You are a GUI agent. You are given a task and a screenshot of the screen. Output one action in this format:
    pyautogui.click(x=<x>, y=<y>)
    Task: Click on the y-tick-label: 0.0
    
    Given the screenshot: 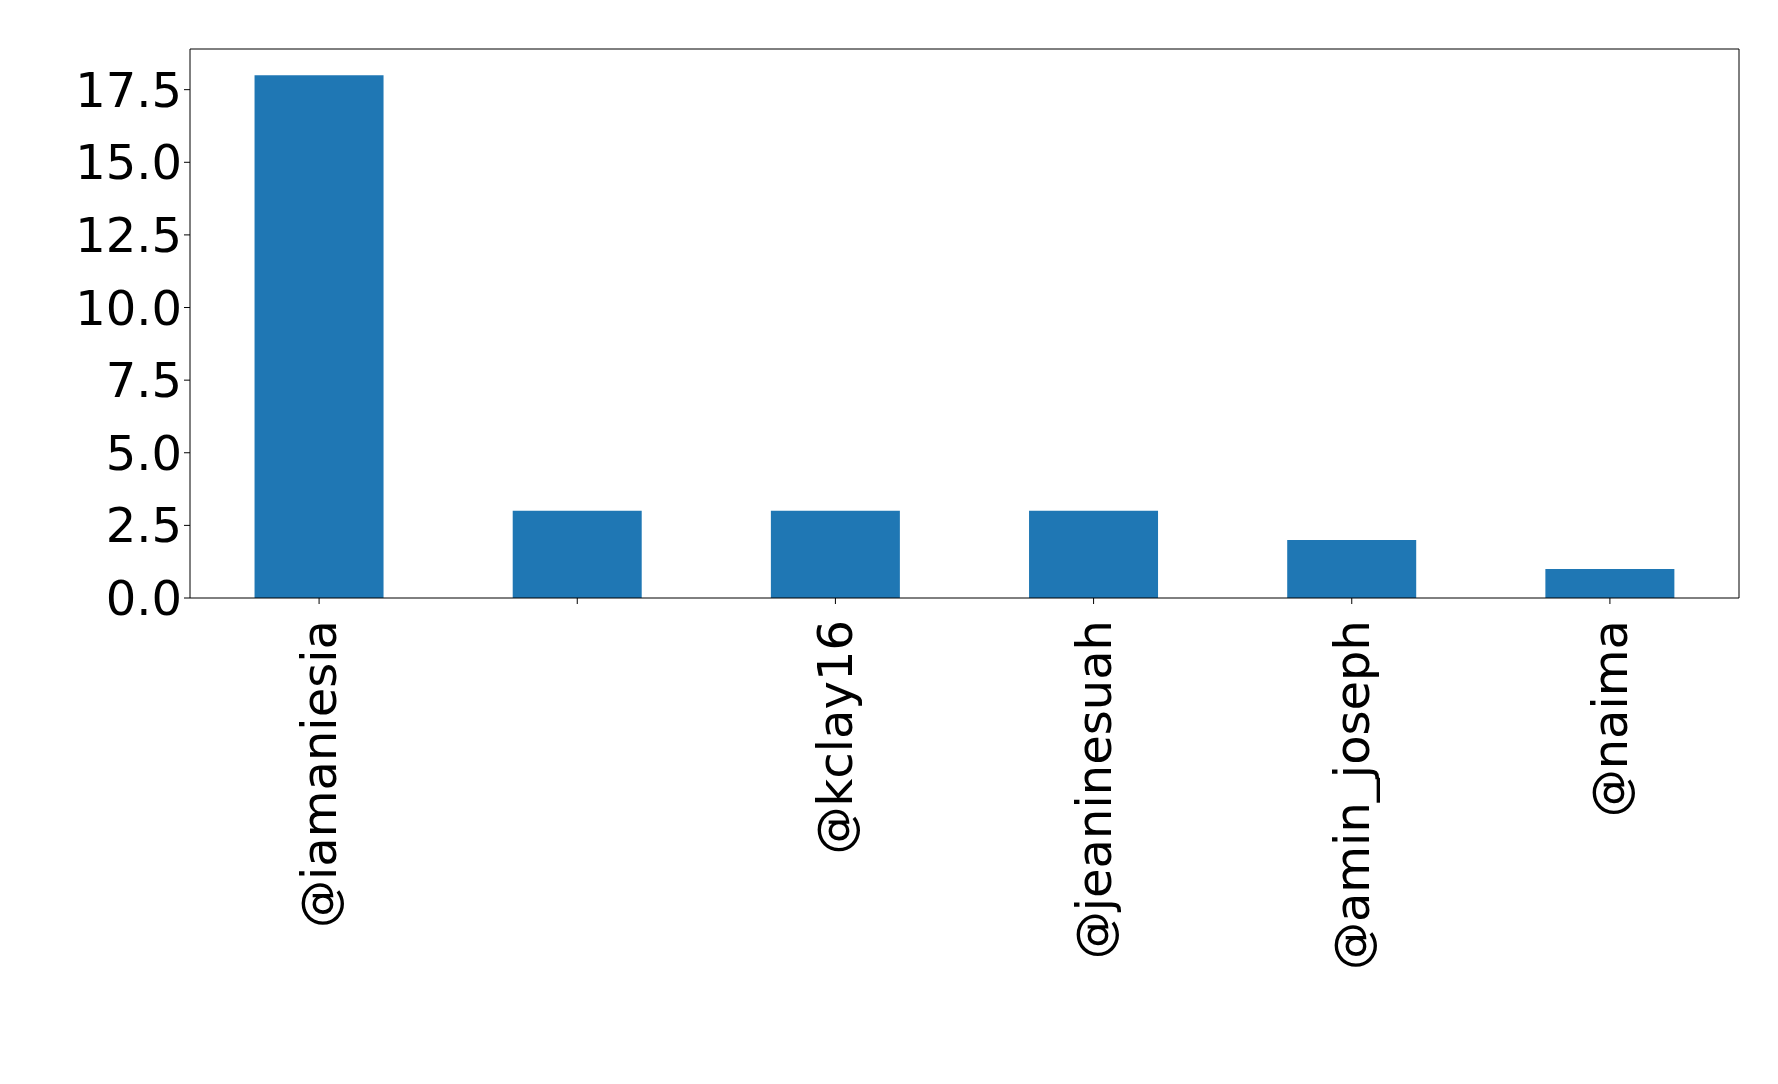 What is the action you would take?
    pyautogui.click(x=143, y=598)
    